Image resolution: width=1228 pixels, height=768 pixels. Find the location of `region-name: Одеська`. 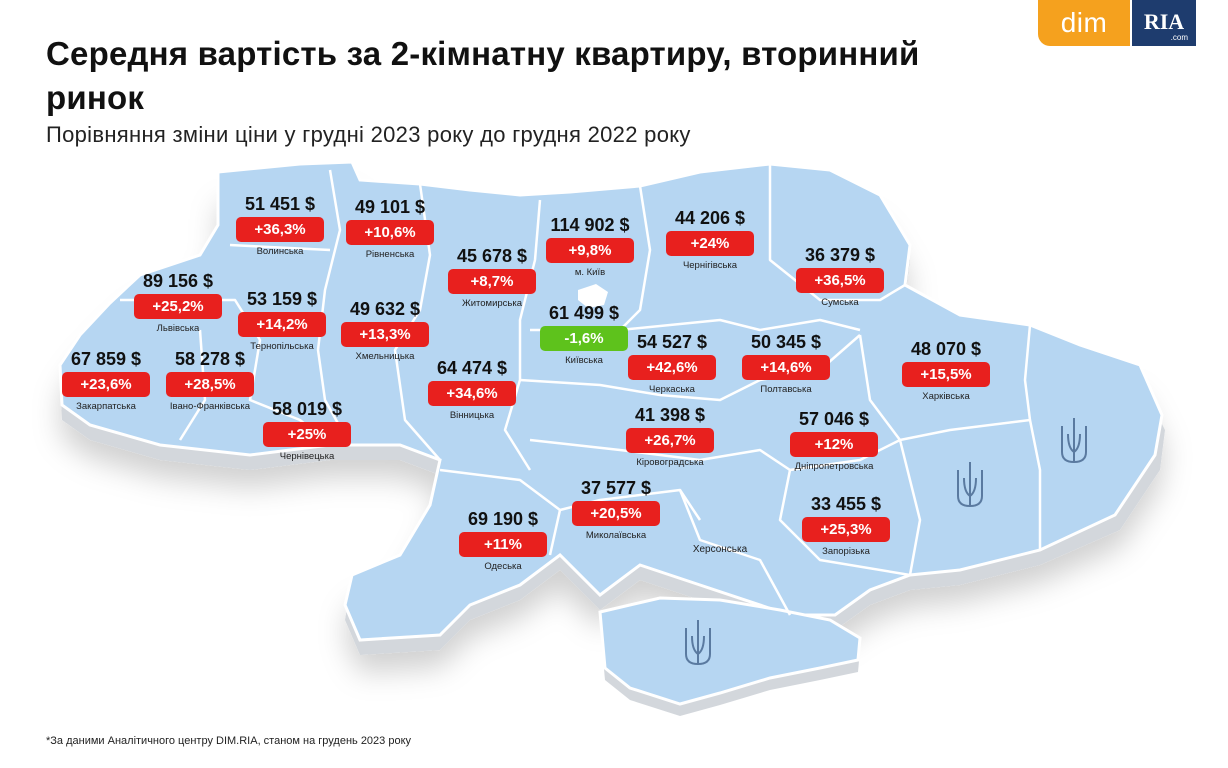

region-name: Одеська is located at coordinates (503, 566).